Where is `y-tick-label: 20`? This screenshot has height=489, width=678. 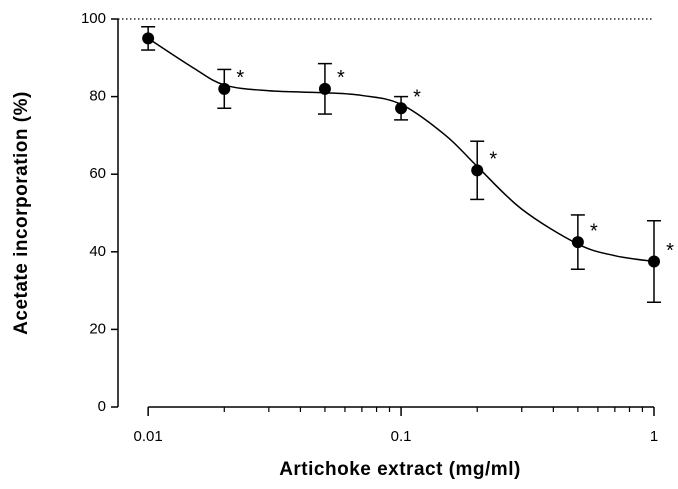
y-tick-label: 20 is located at coordinates (97, 328).